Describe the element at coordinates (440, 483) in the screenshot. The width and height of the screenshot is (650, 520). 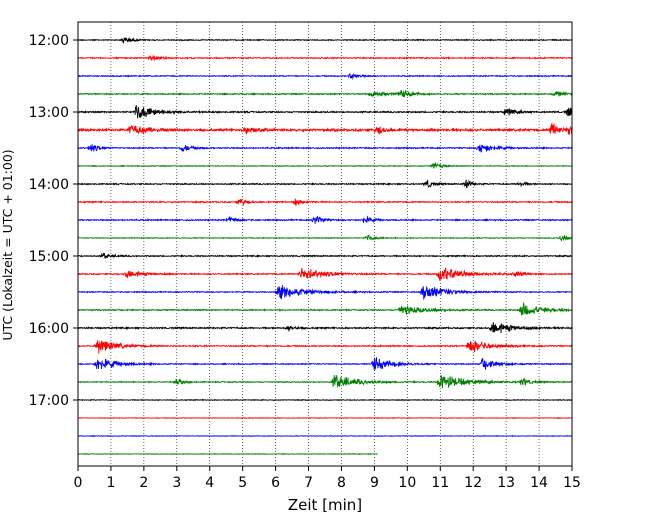
I see `x-tick-label-11: 11` at that location.